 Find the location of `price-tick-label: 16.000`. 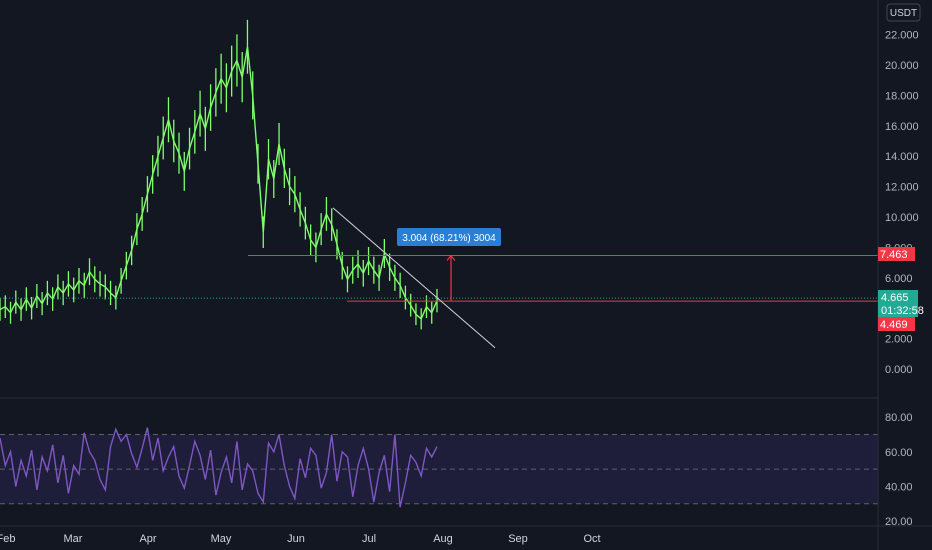

price-tick-label: 16.000 is located at coordinates (902, 127).